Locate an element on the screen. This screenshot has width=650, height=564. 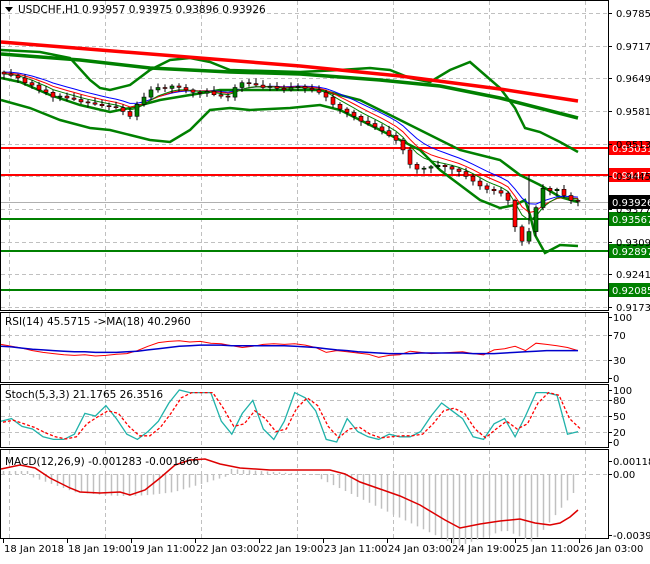
time-tick-label: 23 Jan 11:00 is located at coordinates (355, 549).